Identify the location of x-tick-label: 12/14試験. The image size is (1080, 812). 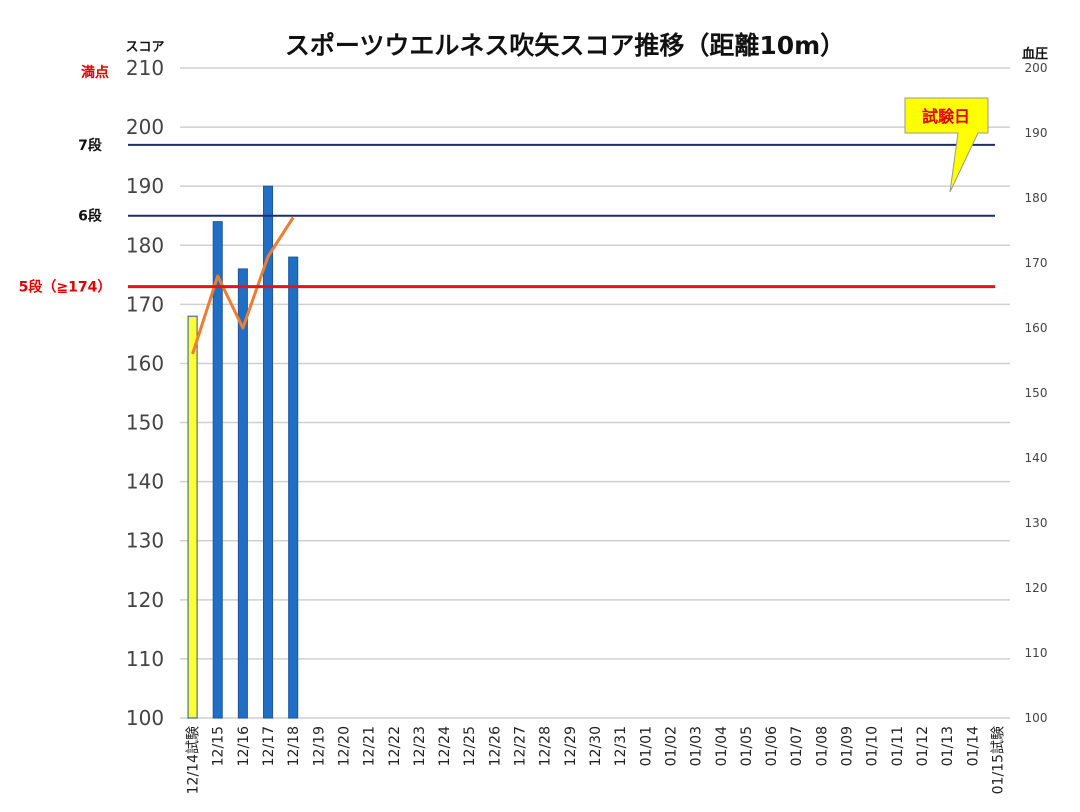
(194, 760).